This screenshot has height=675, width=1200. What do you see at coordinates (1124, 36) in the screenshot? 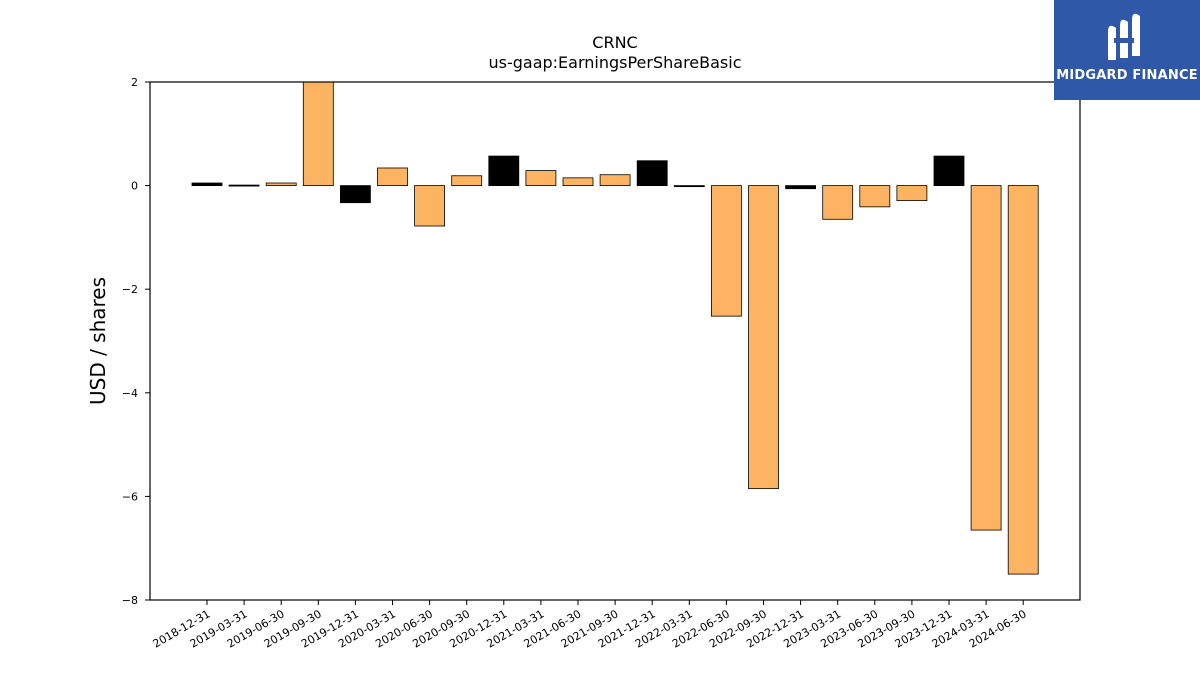
I see `logo-mark-icon` at bounding box center [1124, 36].